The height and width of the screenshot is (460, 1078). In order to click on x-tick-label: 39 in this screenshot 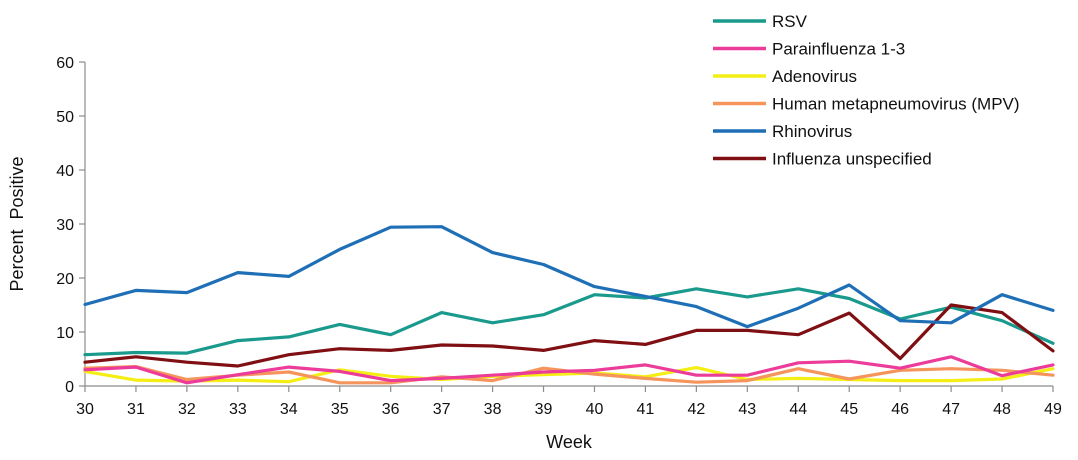, I will do `click(544, 409)`.